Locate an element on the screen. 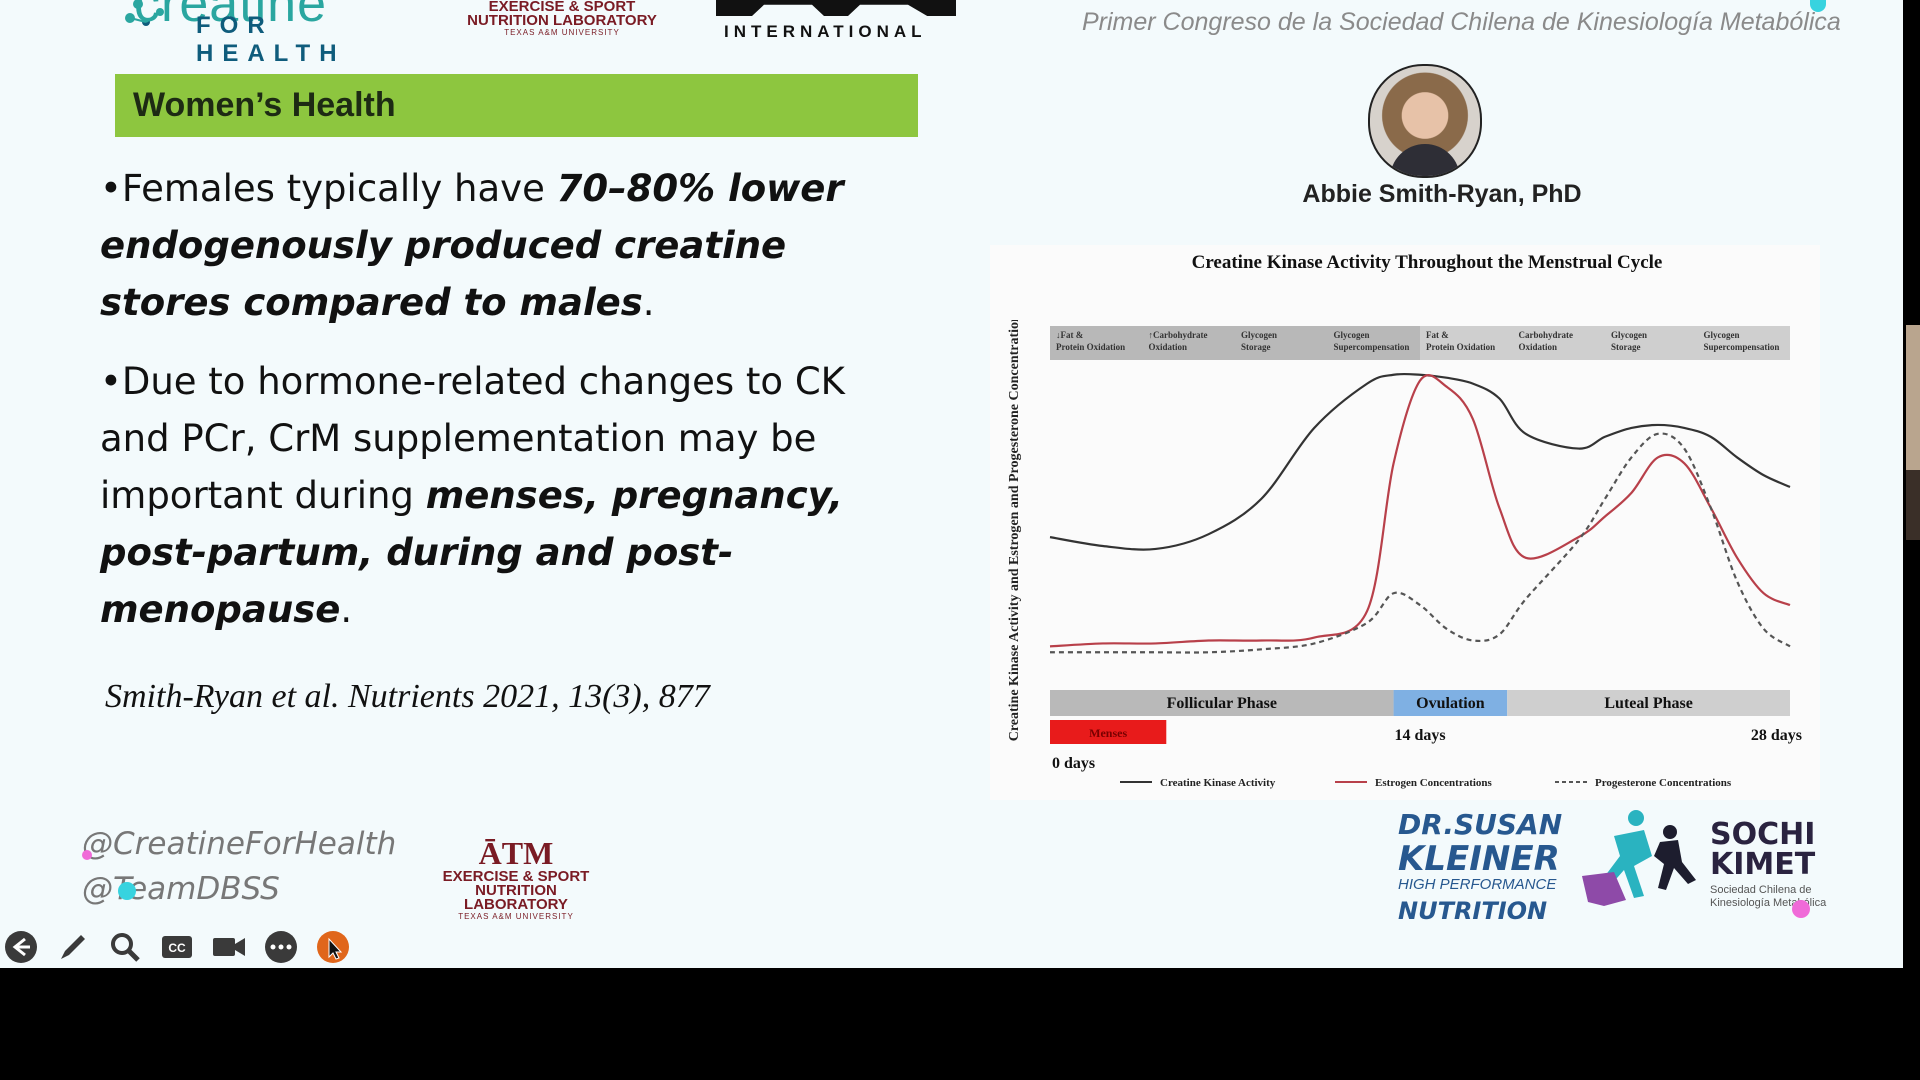 This screenshot has width=1920, height=1080. decorative-dot is located at coordinates (1818, 6).